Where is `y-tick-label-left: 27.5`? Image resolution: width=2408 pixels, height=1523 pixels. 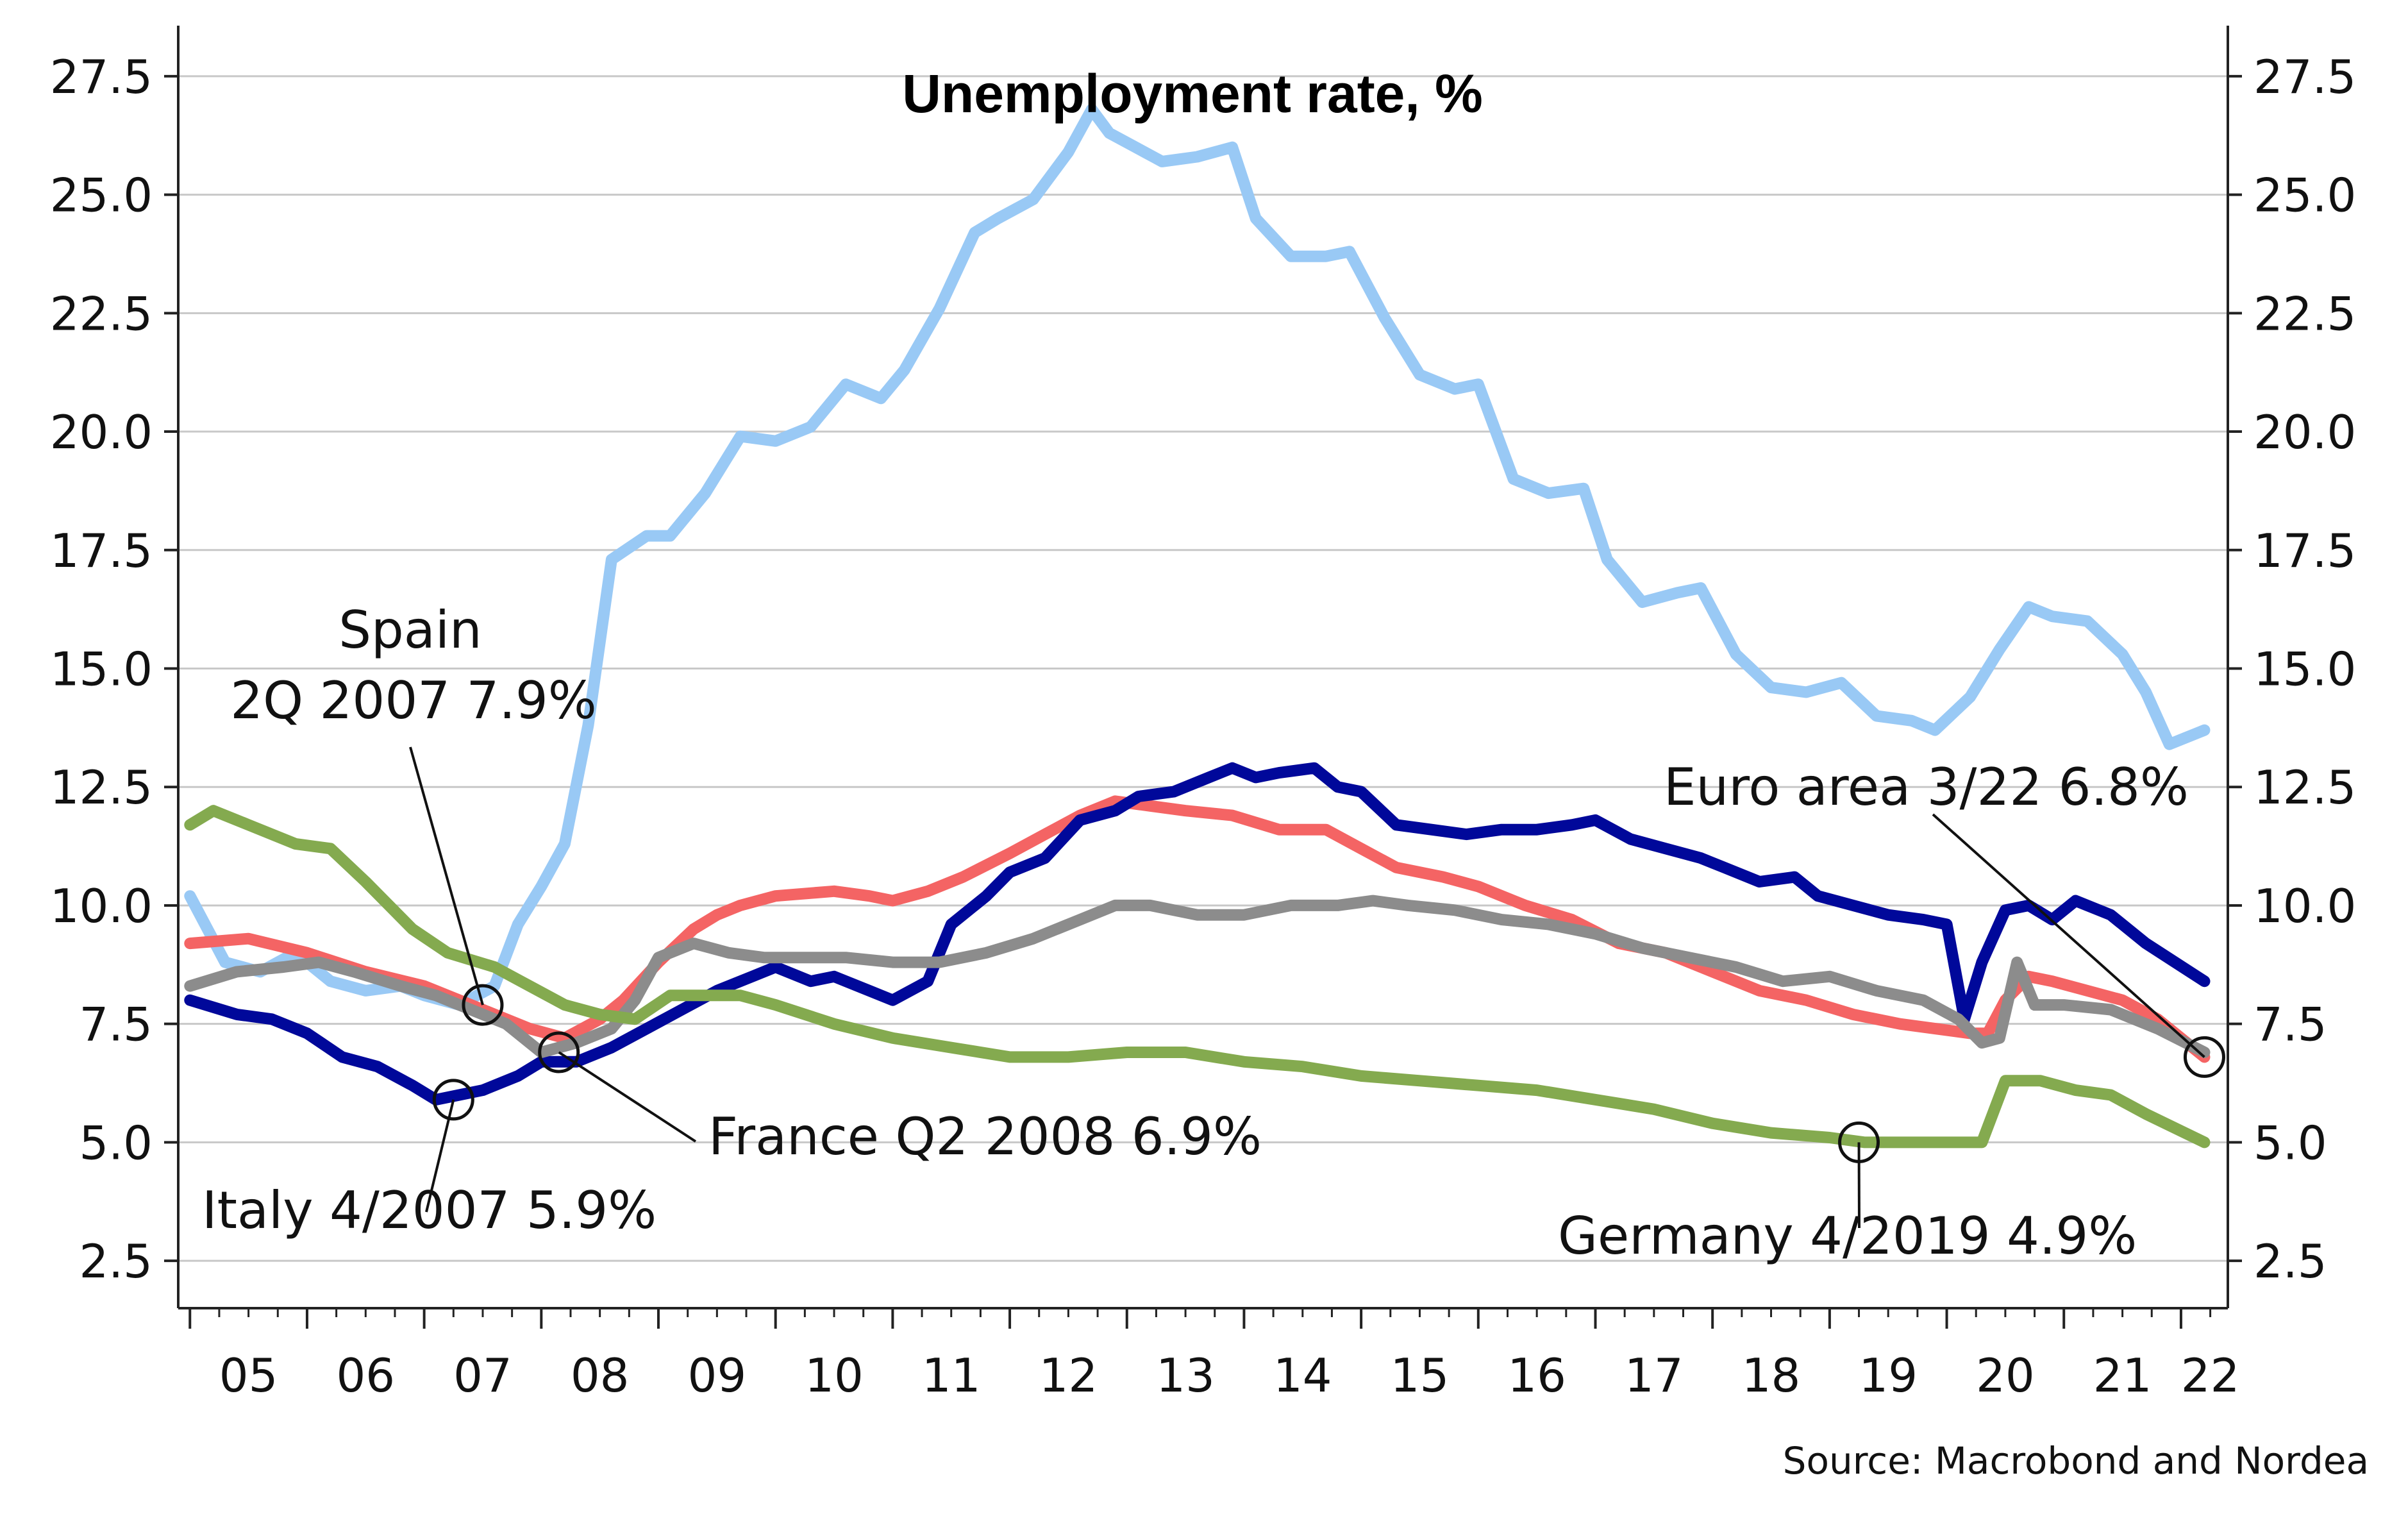 y-tick-label-left: 27.5 is located at coordinates (101, 77).